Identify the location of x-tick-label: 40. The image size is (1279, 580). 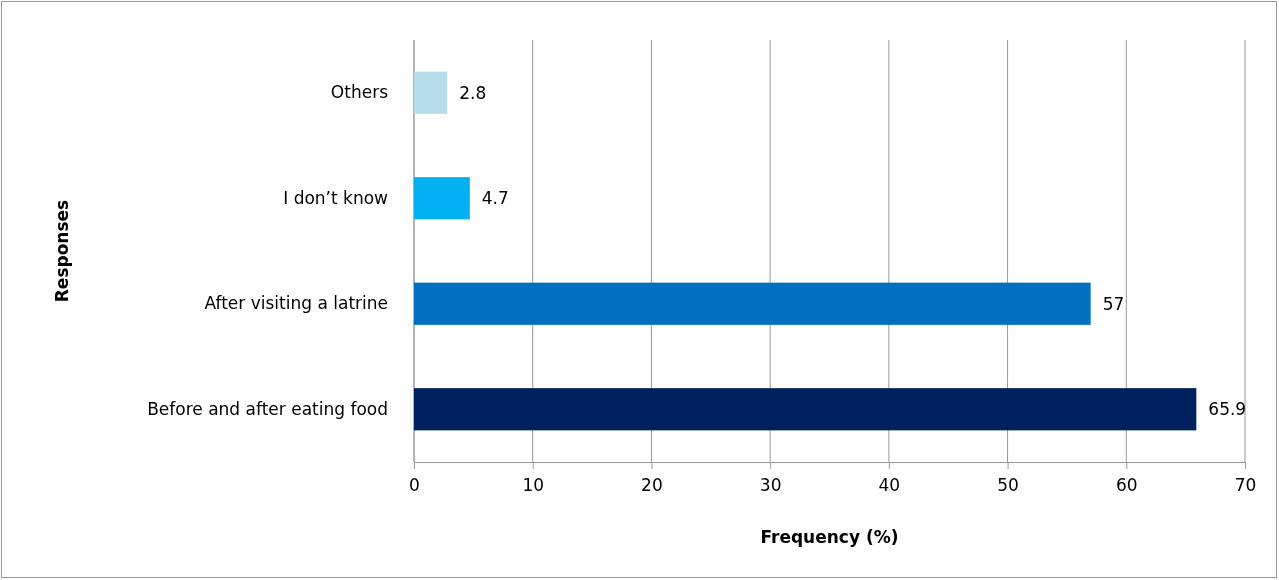
(889, 484).